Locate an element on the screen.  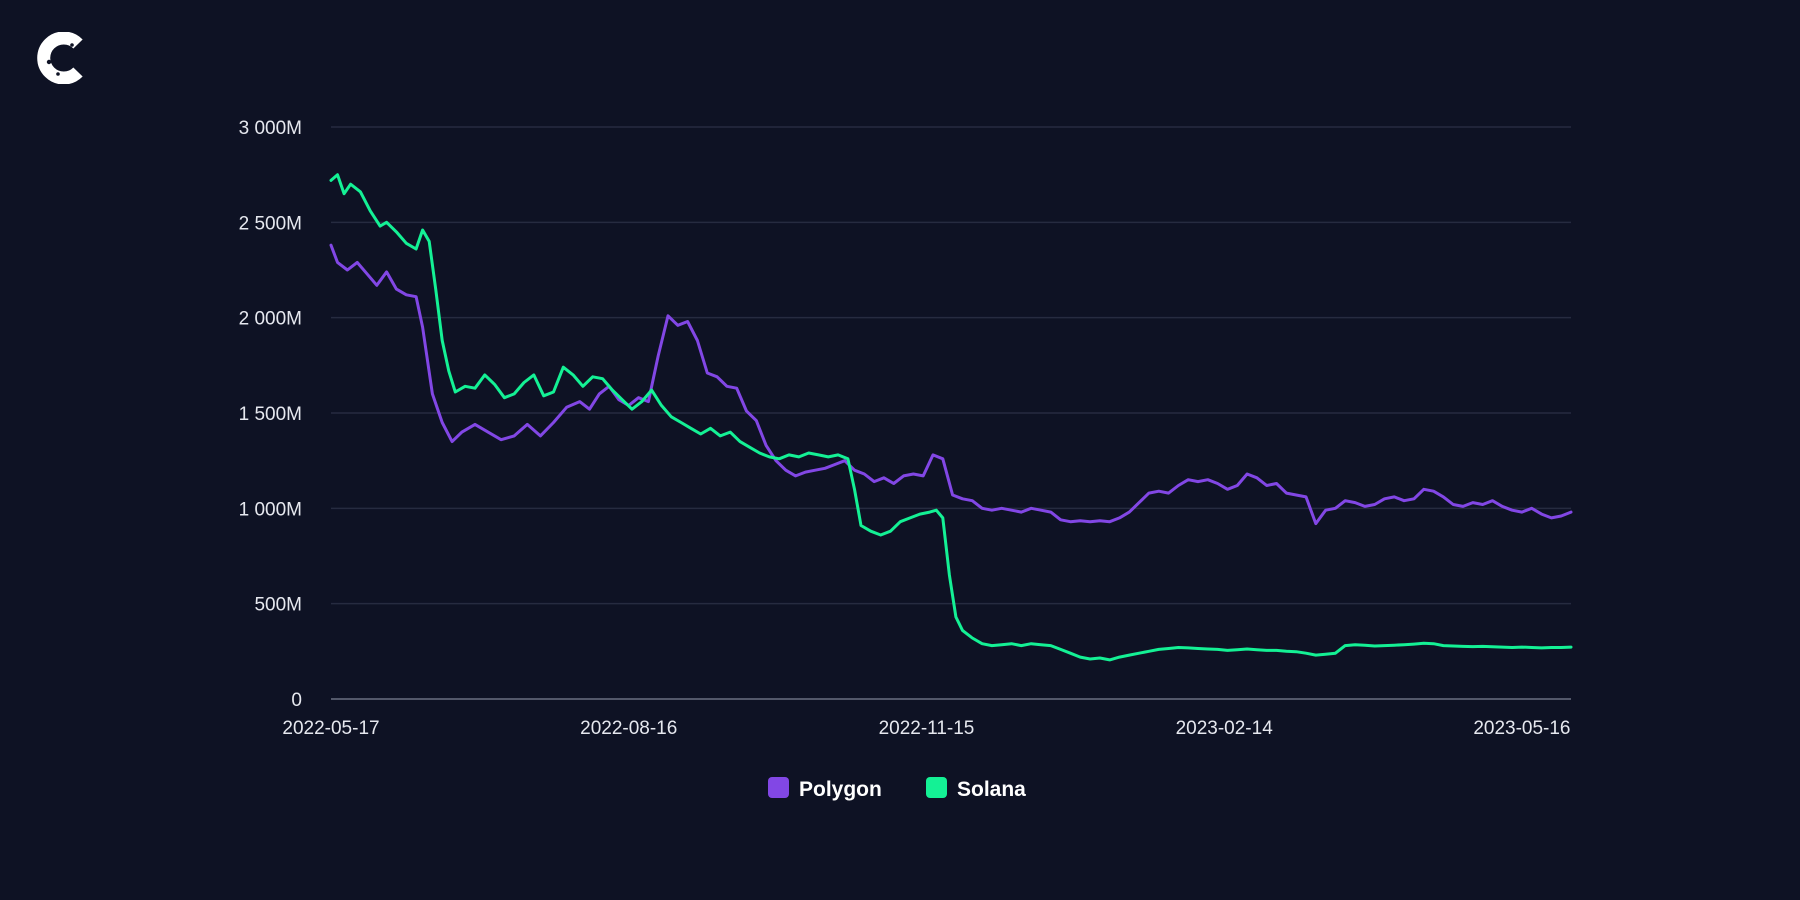
legend-label-solana: Solana is located at coordinates (991, 789).